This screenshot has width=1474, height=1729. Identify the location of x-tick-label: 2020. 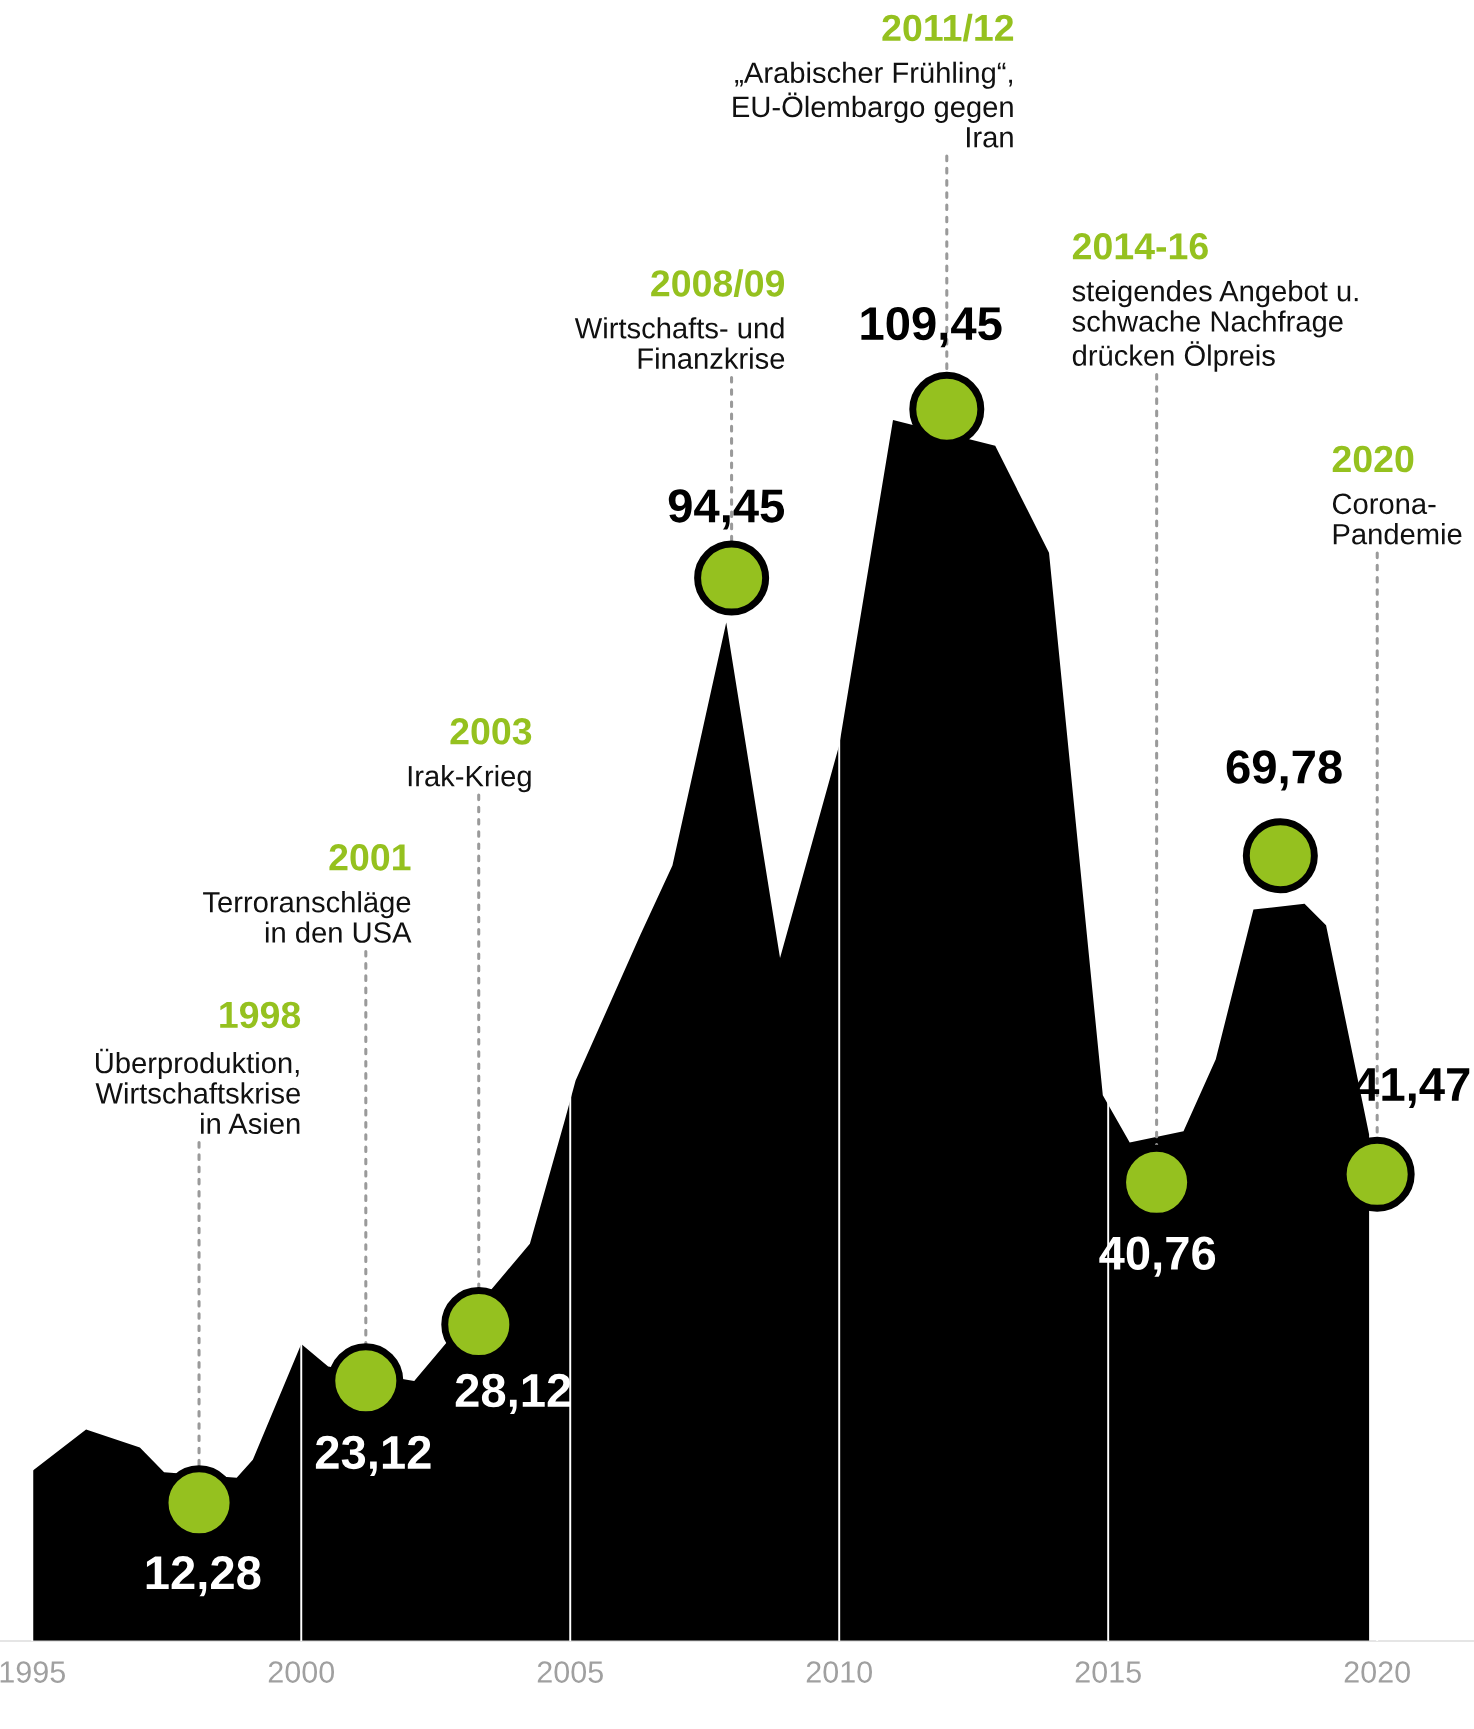
(1377, 1672).